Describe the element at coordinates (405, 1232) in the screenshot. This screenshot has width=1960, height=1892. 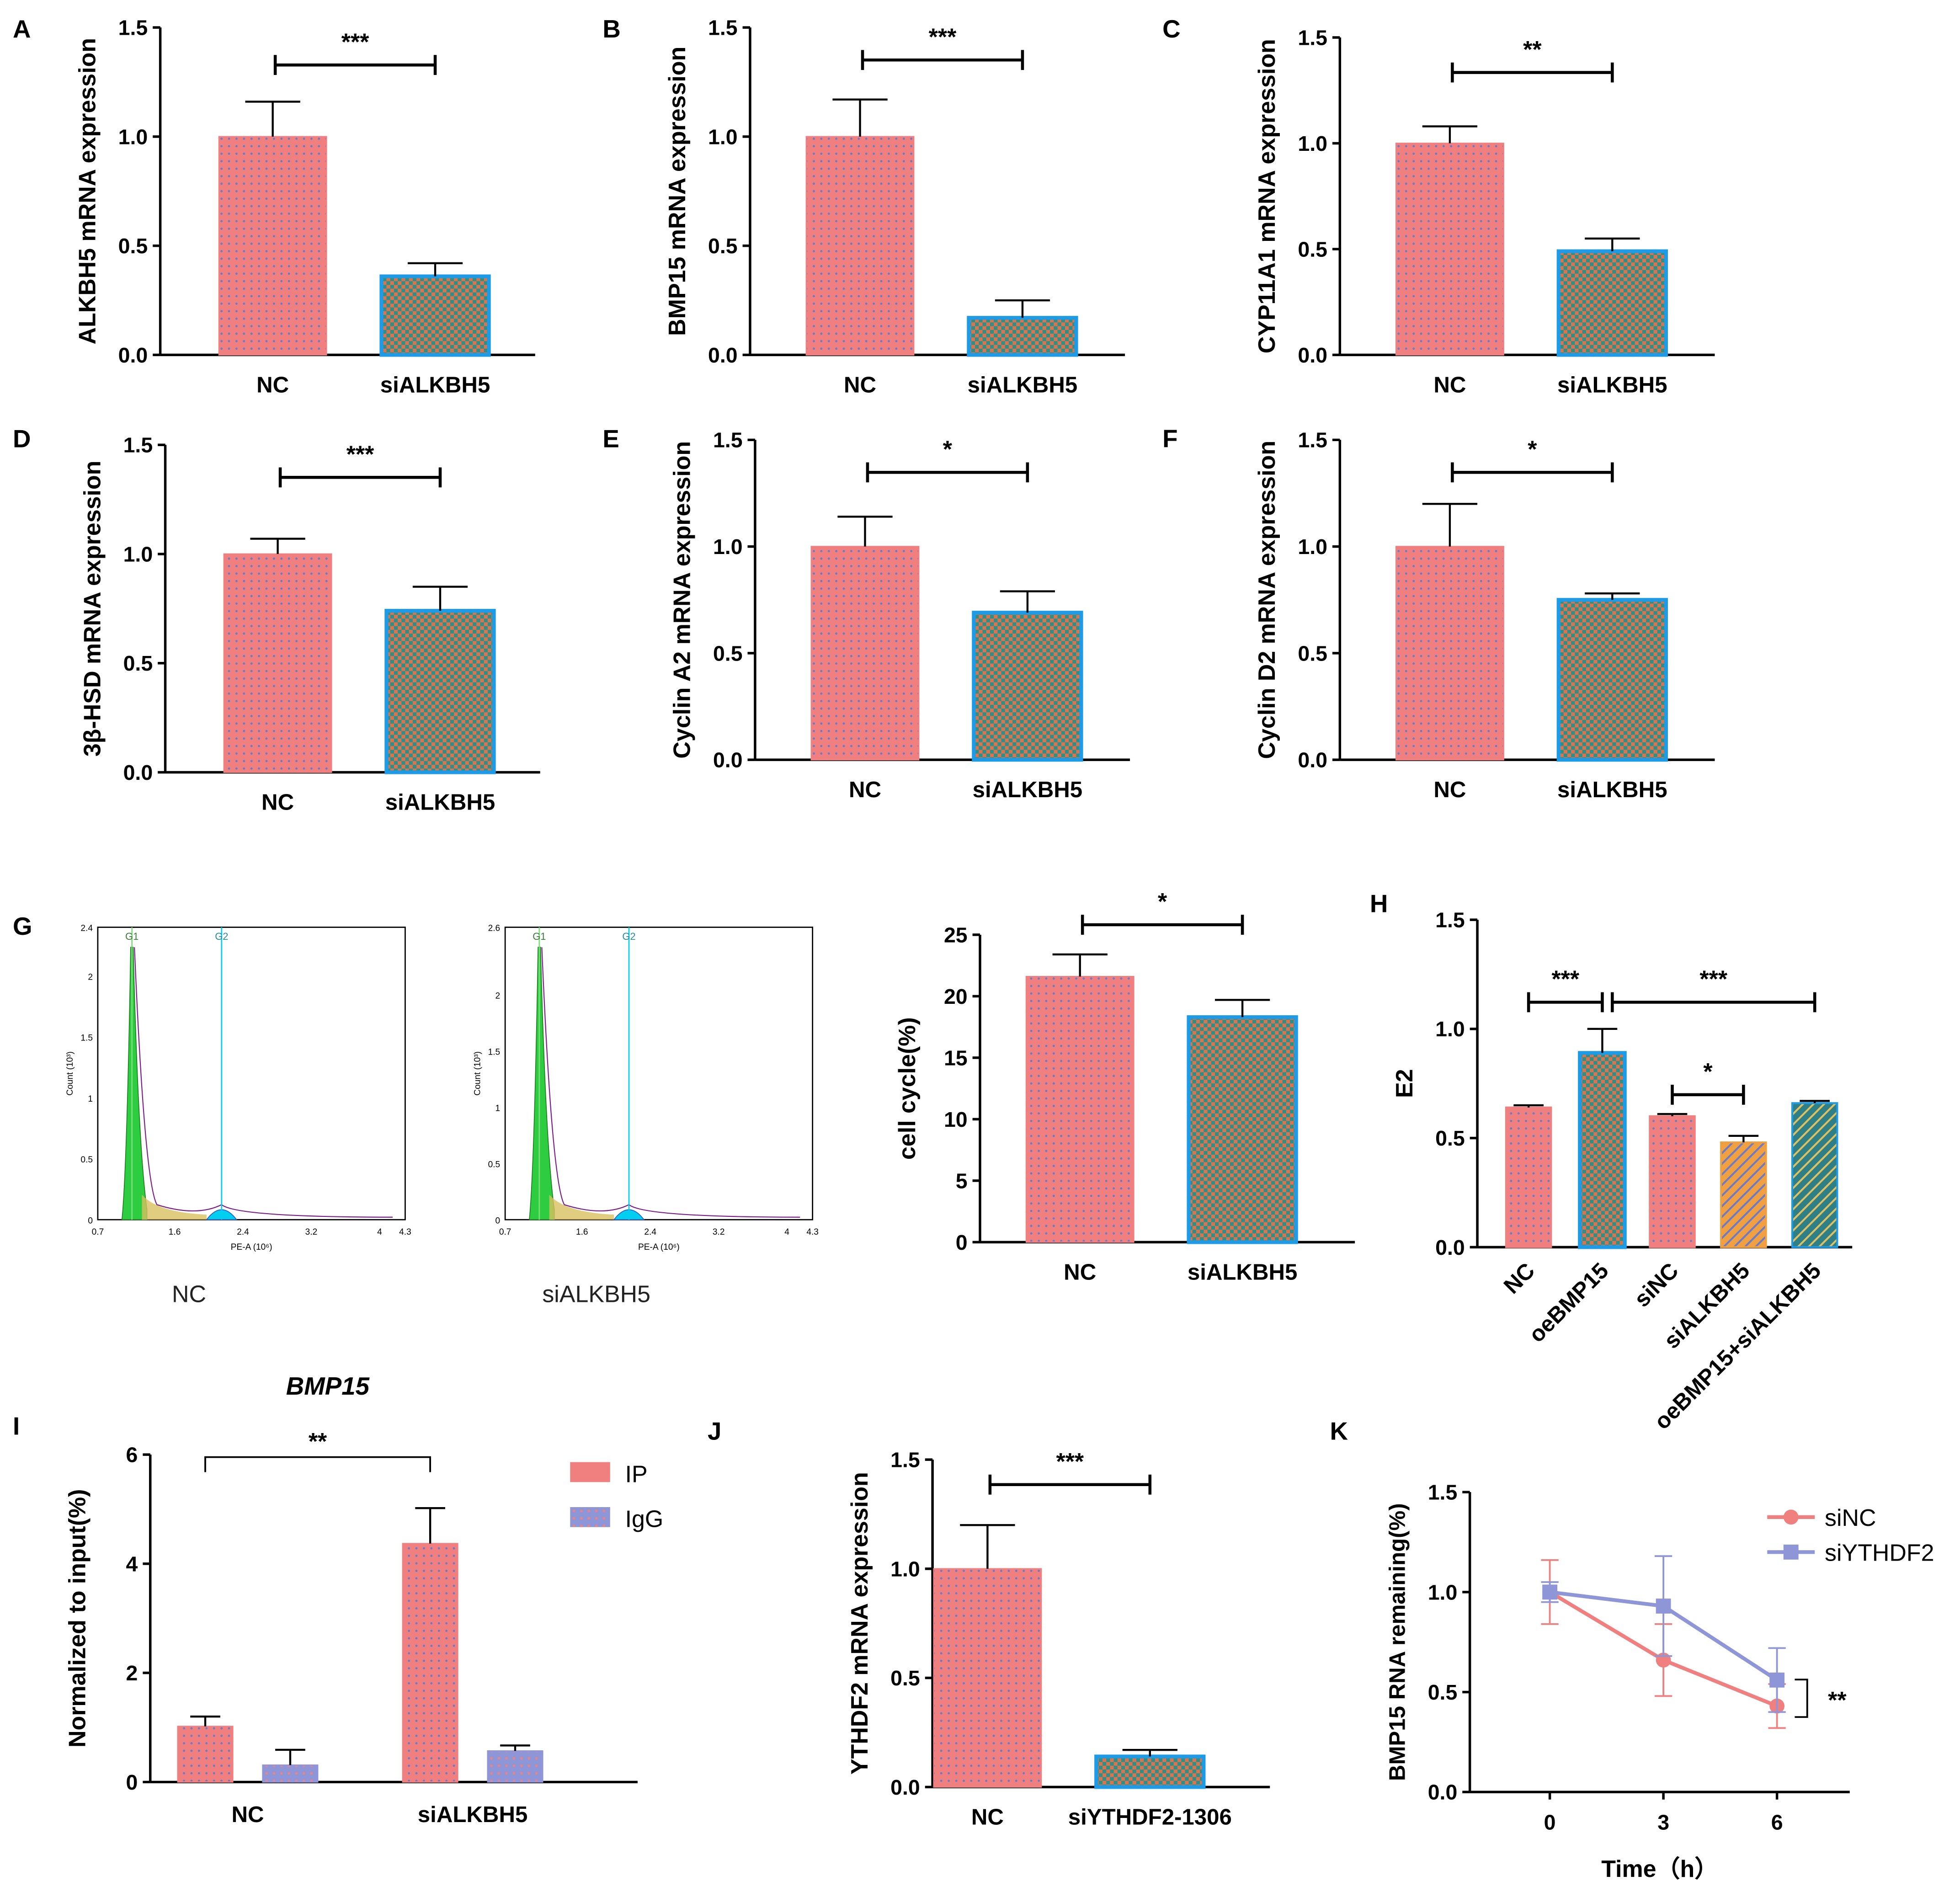
I see `x-tick-label: 4.3` at that location.